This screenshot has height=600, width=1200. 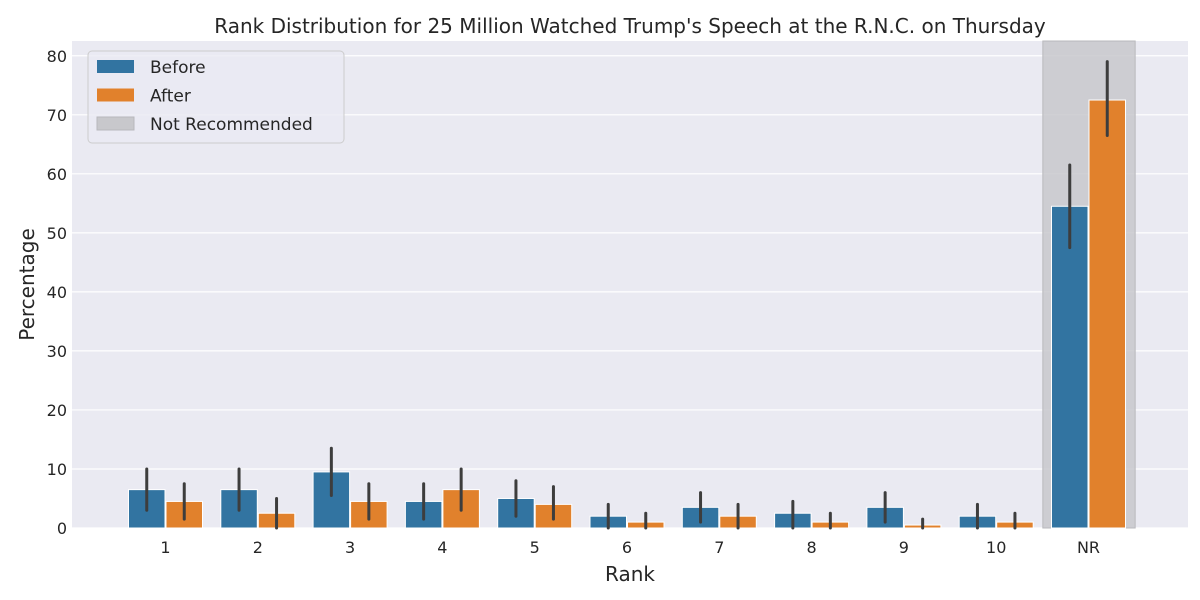 I want to click on x-tick-labels: 1 2 3 4 5 6 7 8 9 10 NR, so click(x=630, y=547).